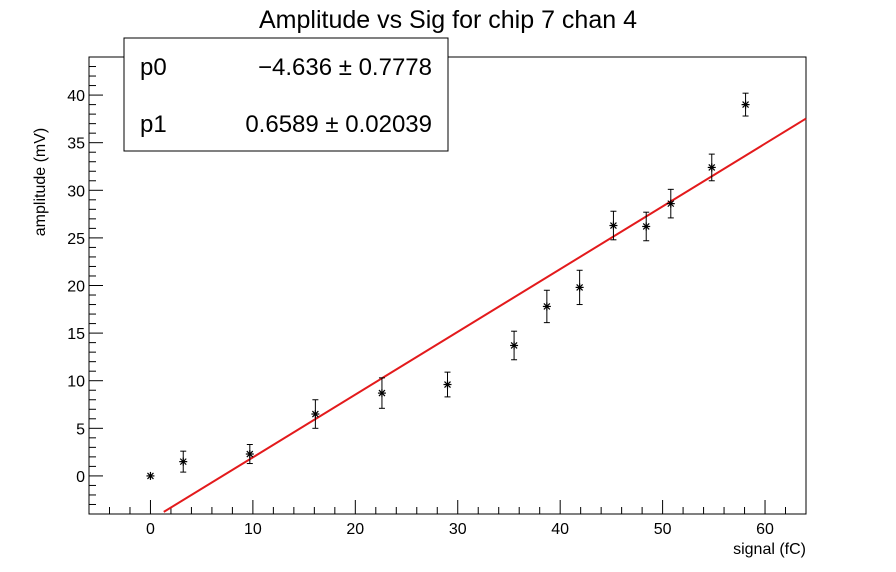  Describe the element at coordinates (338, 124) in the screenshot. I see `stats-p1-value: 0.6589 ± 0.02039` at that location.